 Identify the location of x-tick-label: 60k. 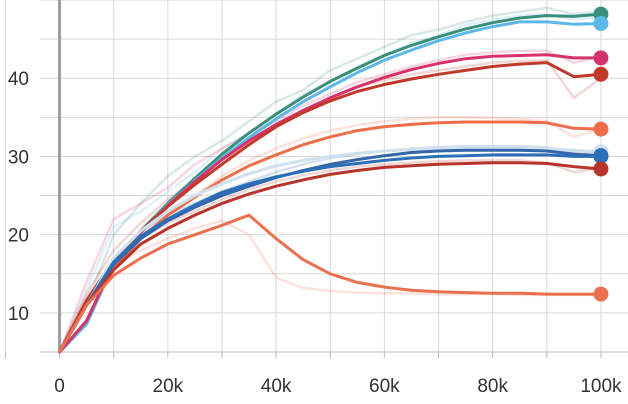
(384, 386).